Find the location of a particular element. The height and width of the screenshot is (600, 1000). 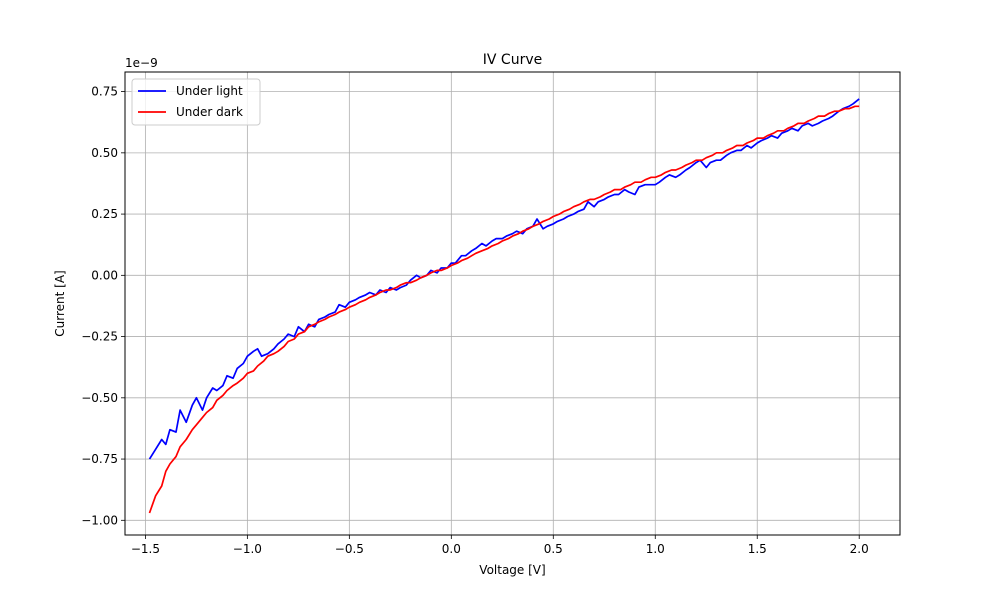

x-tick-label: −0.5 is located at coordinates (349, 549).